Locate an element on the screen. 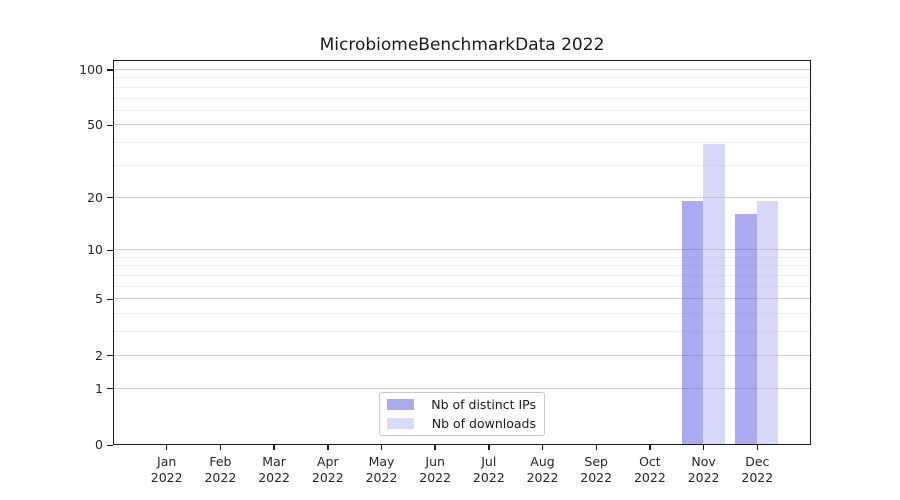 The image size is (900, 500). legend-swatch-downloads is located at coordinates (400, 423).